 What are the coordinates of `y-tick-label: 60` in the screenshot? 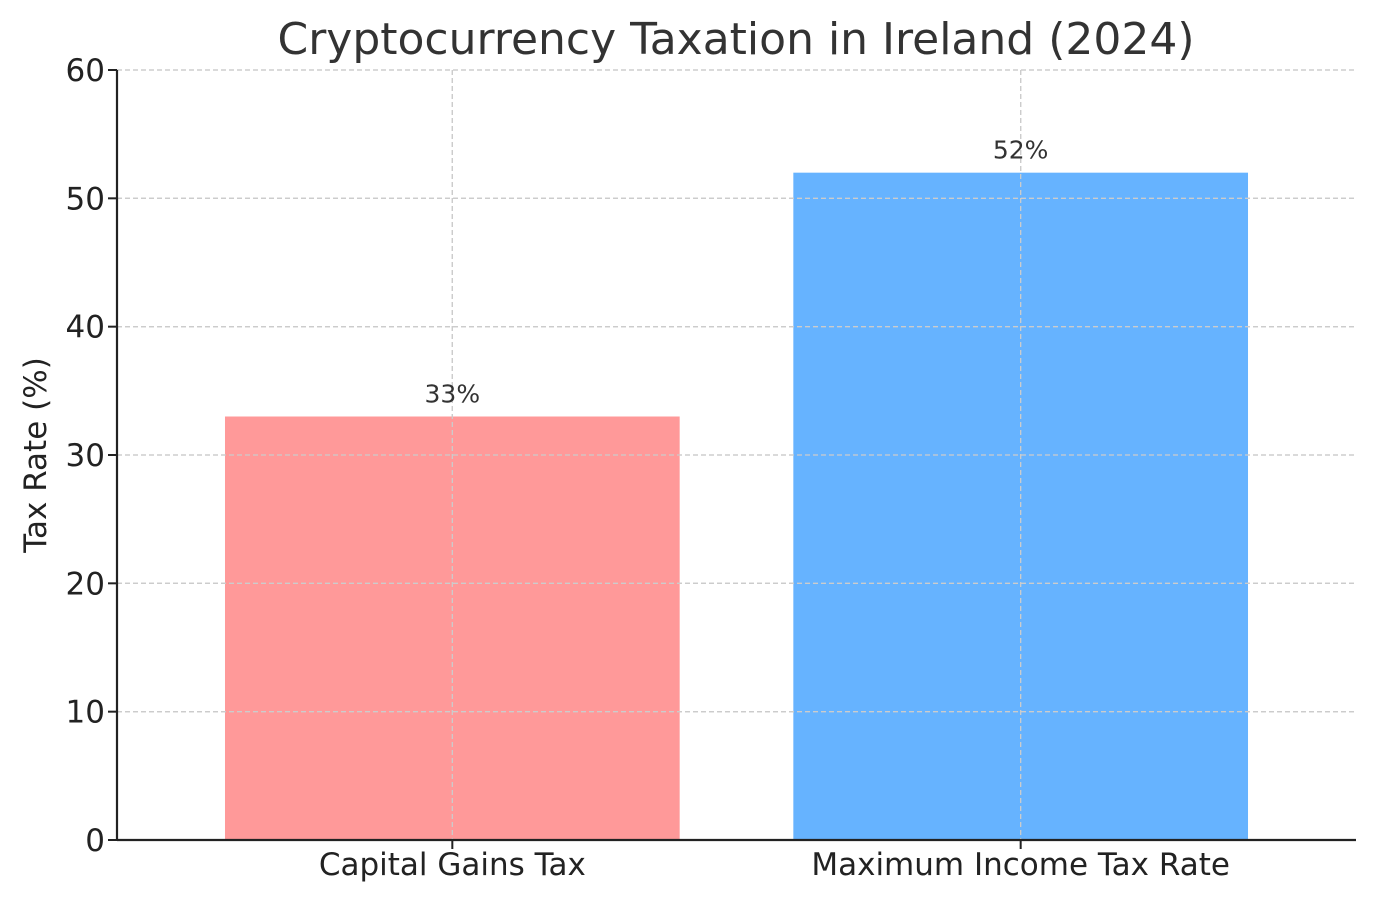 It's located at (85, 71).